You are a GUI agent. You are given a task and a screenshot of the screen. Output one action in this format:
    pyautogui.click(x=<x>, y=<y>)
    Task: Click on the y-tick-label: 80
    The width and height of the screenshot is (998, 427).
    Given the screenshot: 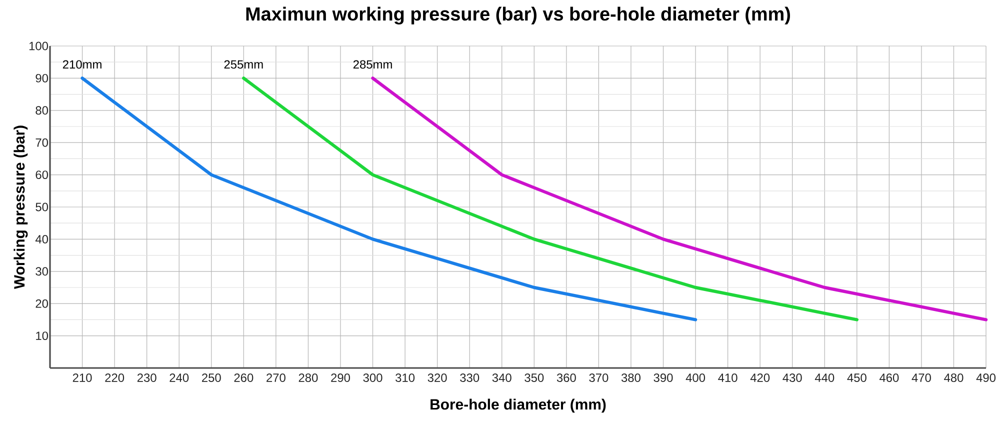 What is the action you would take?
    pyautogui.click(x=42, y=110)
    